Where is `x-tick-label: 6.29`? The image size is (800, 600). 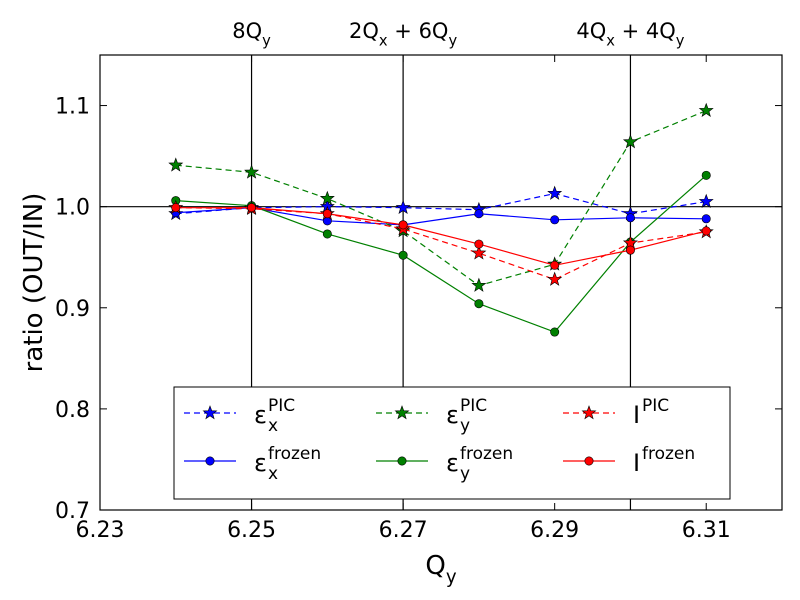
x-tick-label: 6.29 is located at coordinates (554, 530).